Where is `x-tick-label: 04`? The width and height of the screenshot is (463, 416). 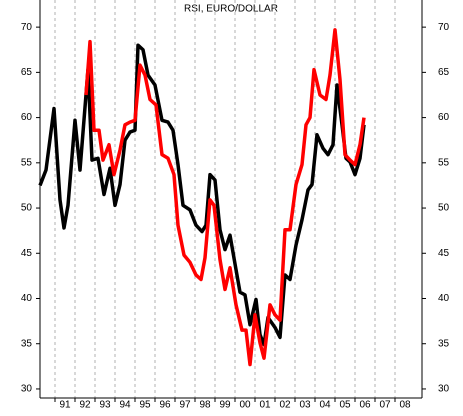 x-tick-label: 04 is located at coordinates (325, 405).